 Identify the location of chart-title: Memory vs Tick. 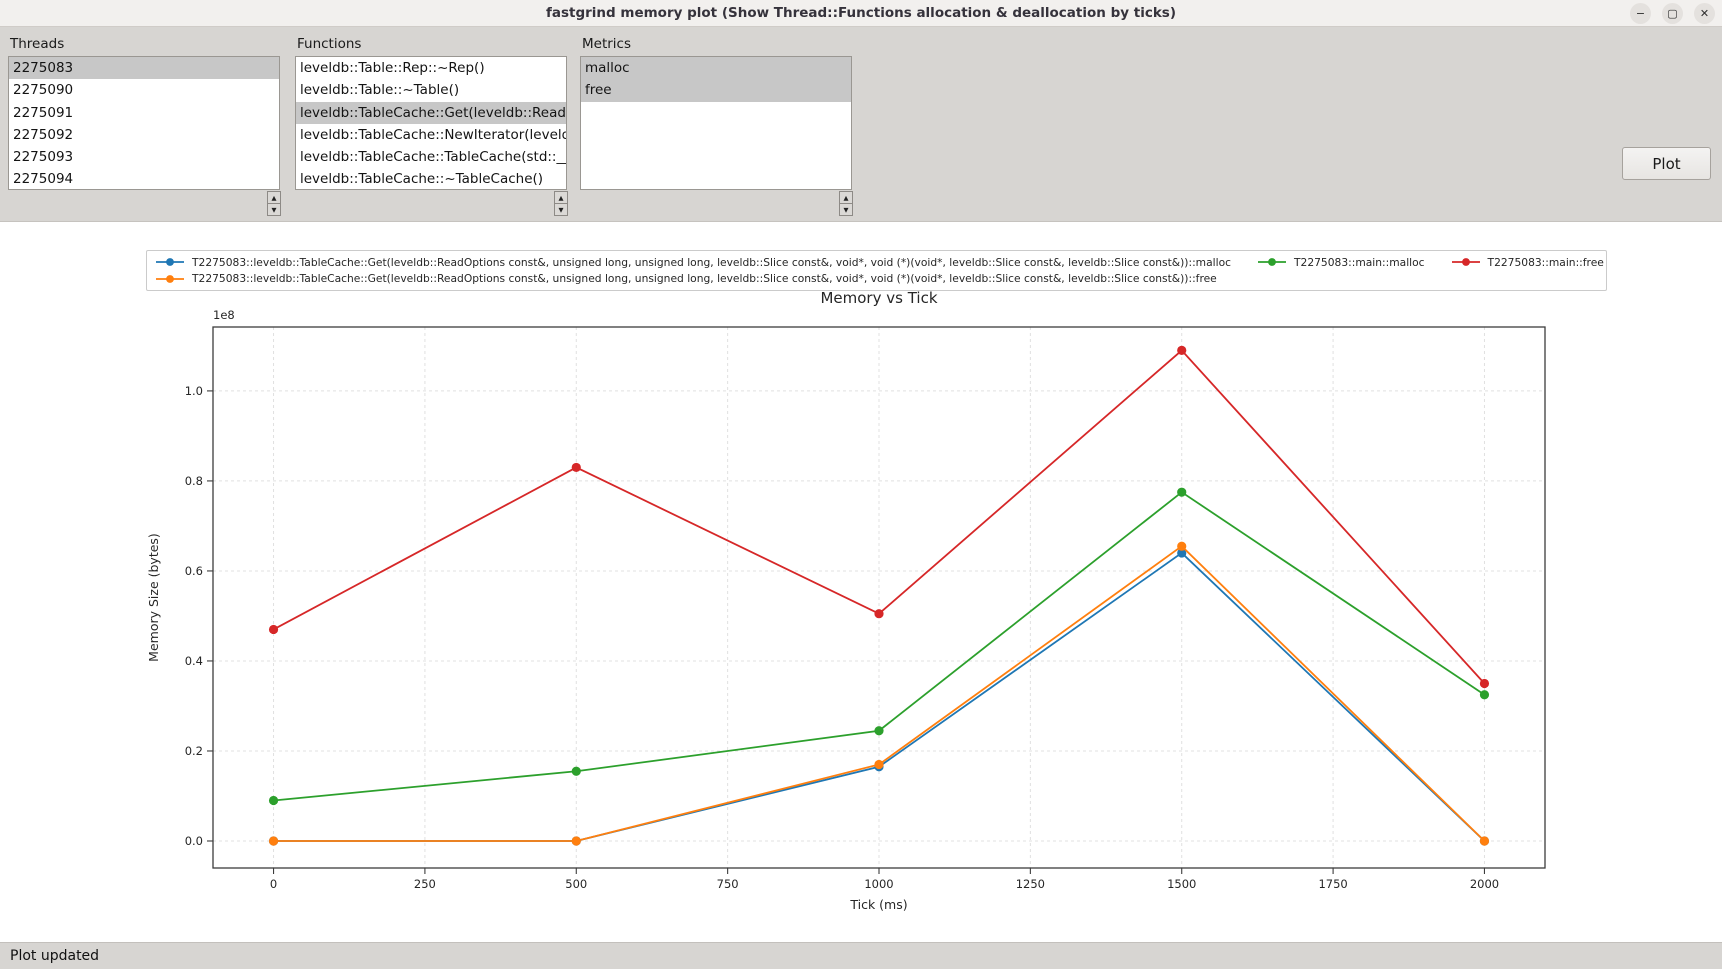
(879, 298).